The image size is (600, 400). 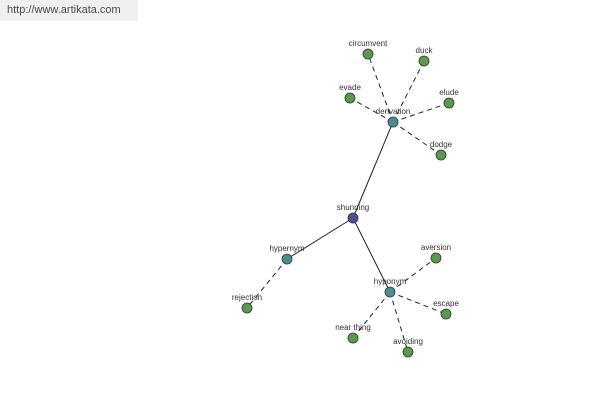 I want to click on word-node-label: circumvent, so click(x=368, y=43).